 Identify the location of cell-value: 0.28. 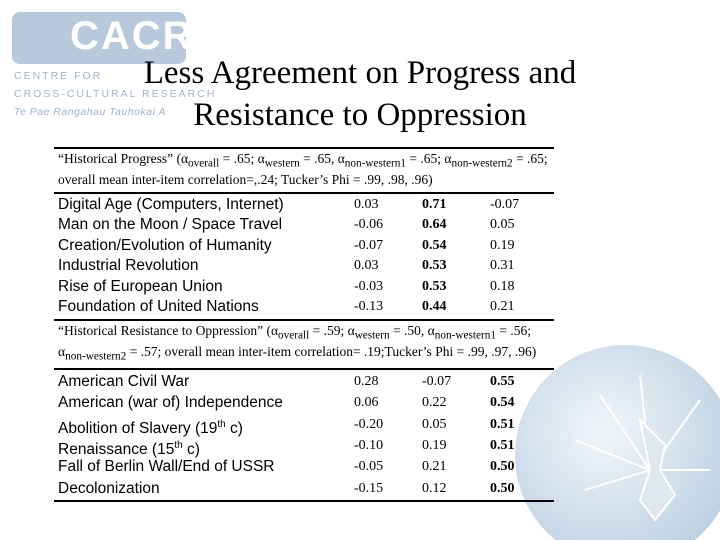
(366, 382).